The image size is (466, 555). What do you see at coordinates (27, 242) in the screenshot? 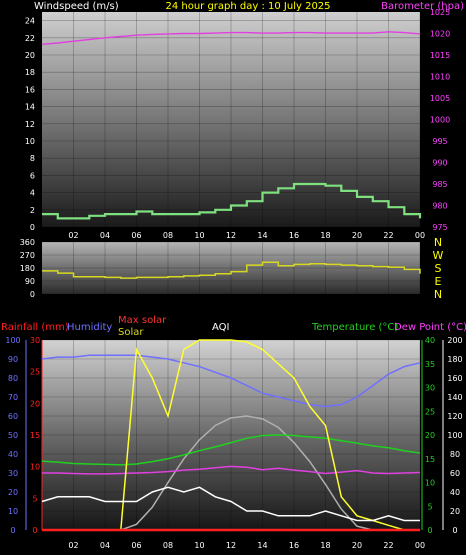
I see `direction-y-tick-label: 360` at bounding box center [27, 242].